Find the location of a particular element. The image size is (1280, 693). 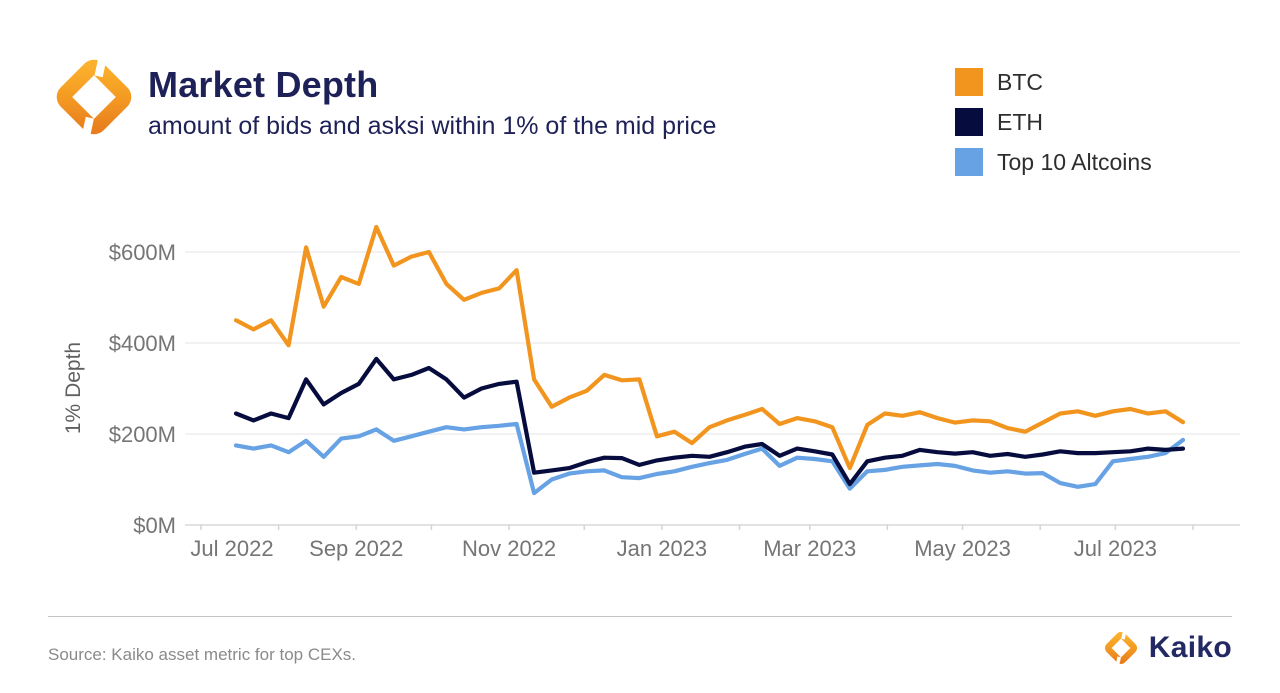

x-tick-label: Jul 2023 is located at coordinates (1115, 548).